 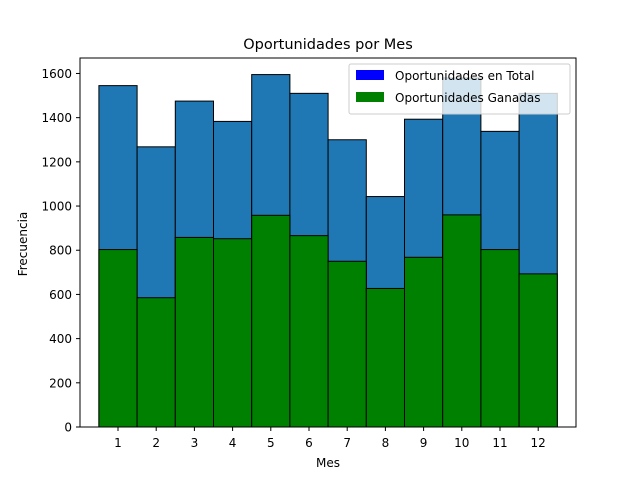 What do you see at coordinates (60, 251) in the screenshot?
I see `y-tick-label-800: 800` at bounding box center [60, 251].